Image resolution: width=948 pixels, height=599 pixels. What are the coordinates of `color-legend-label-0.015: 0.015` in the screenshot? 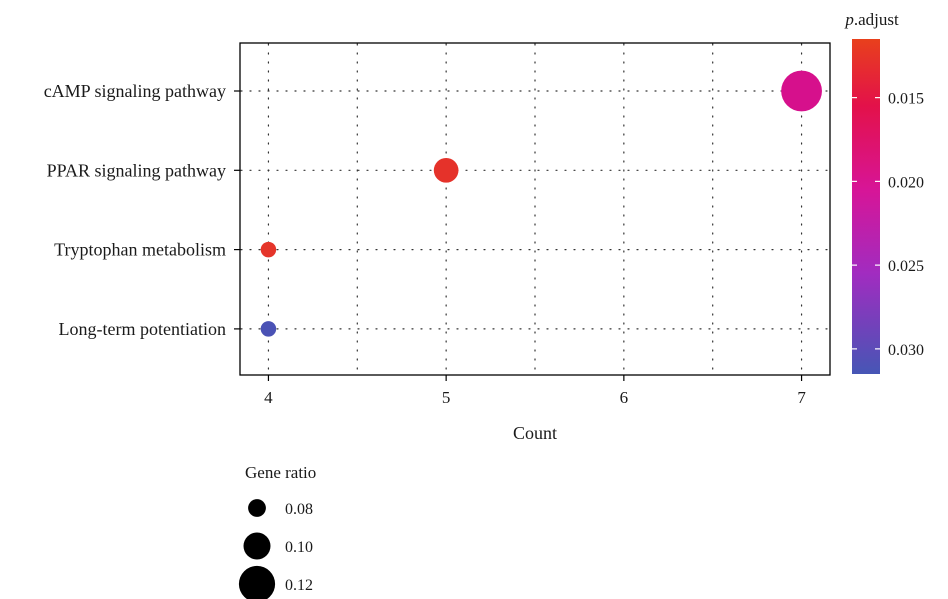 It's located at (906, 99).